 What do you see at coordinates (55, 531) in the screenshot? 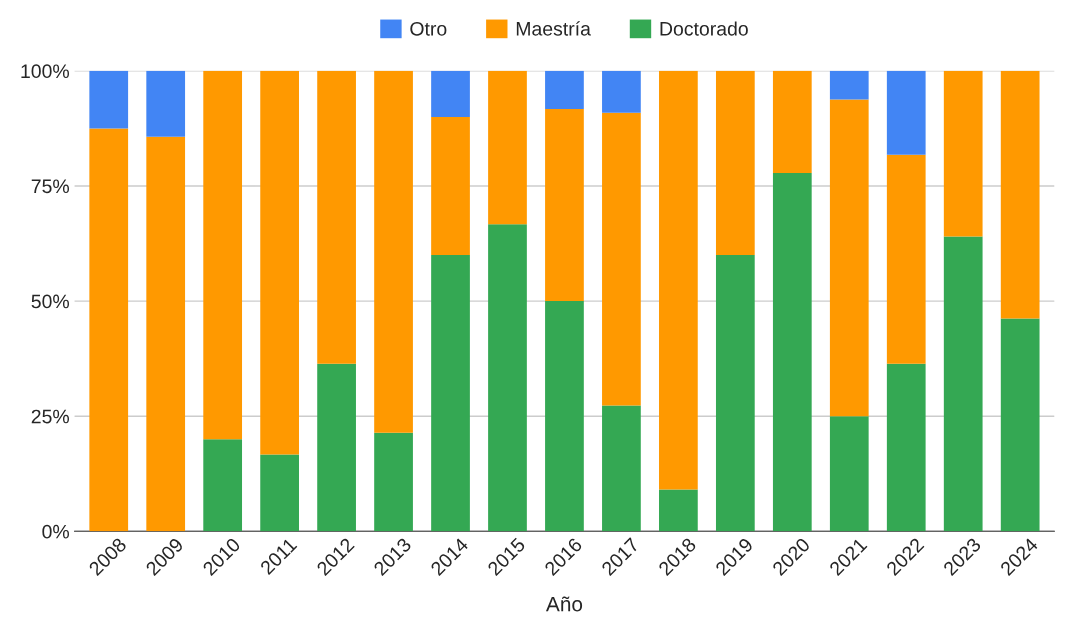
I see `y-tick-label: 0%` at bounding box center [55, 531].